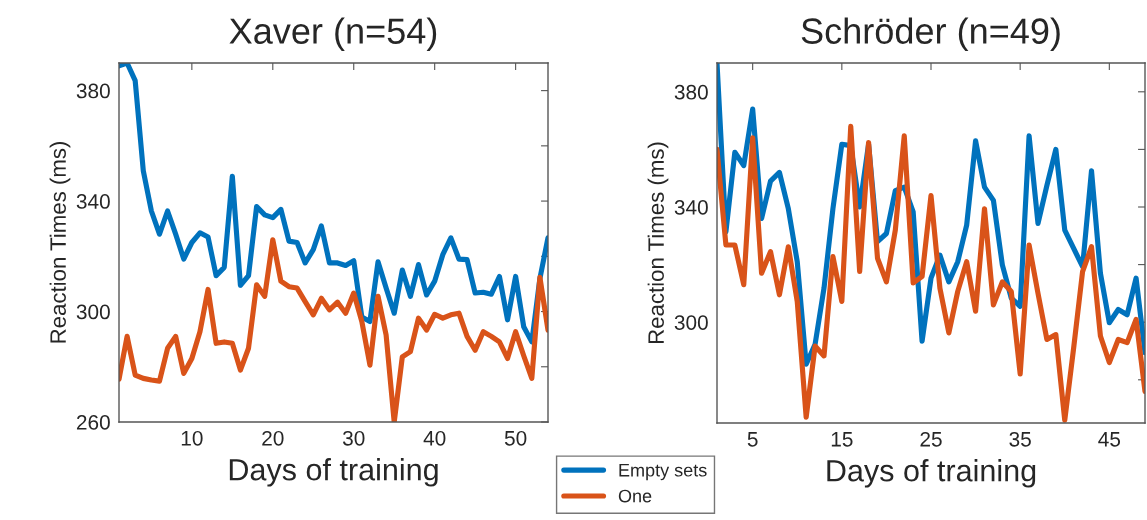  What do you see at coordinates (842, 439) in the screenshot?
I see `x-tick-label: 15` at bounding box center [842, 439].